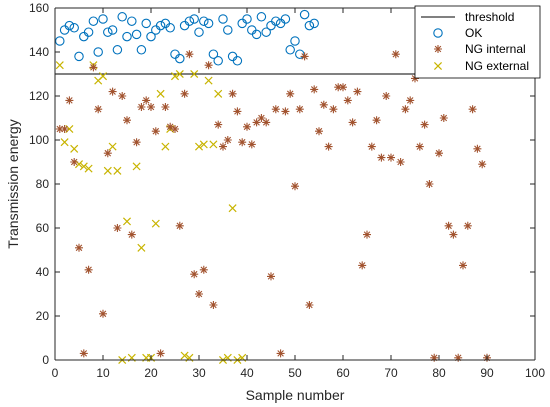 This screenshot has width=550, height=407. I want to click on y-tick-label: 20, so click(43, 316).